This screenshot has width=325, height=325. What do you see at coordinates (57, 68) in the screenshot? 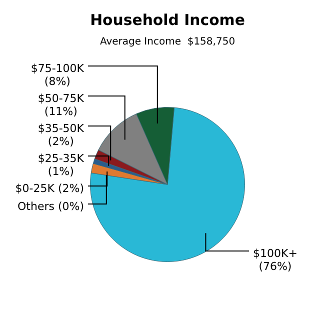
I see `slice-label: $75-100K` at bounding box center [57, 68].